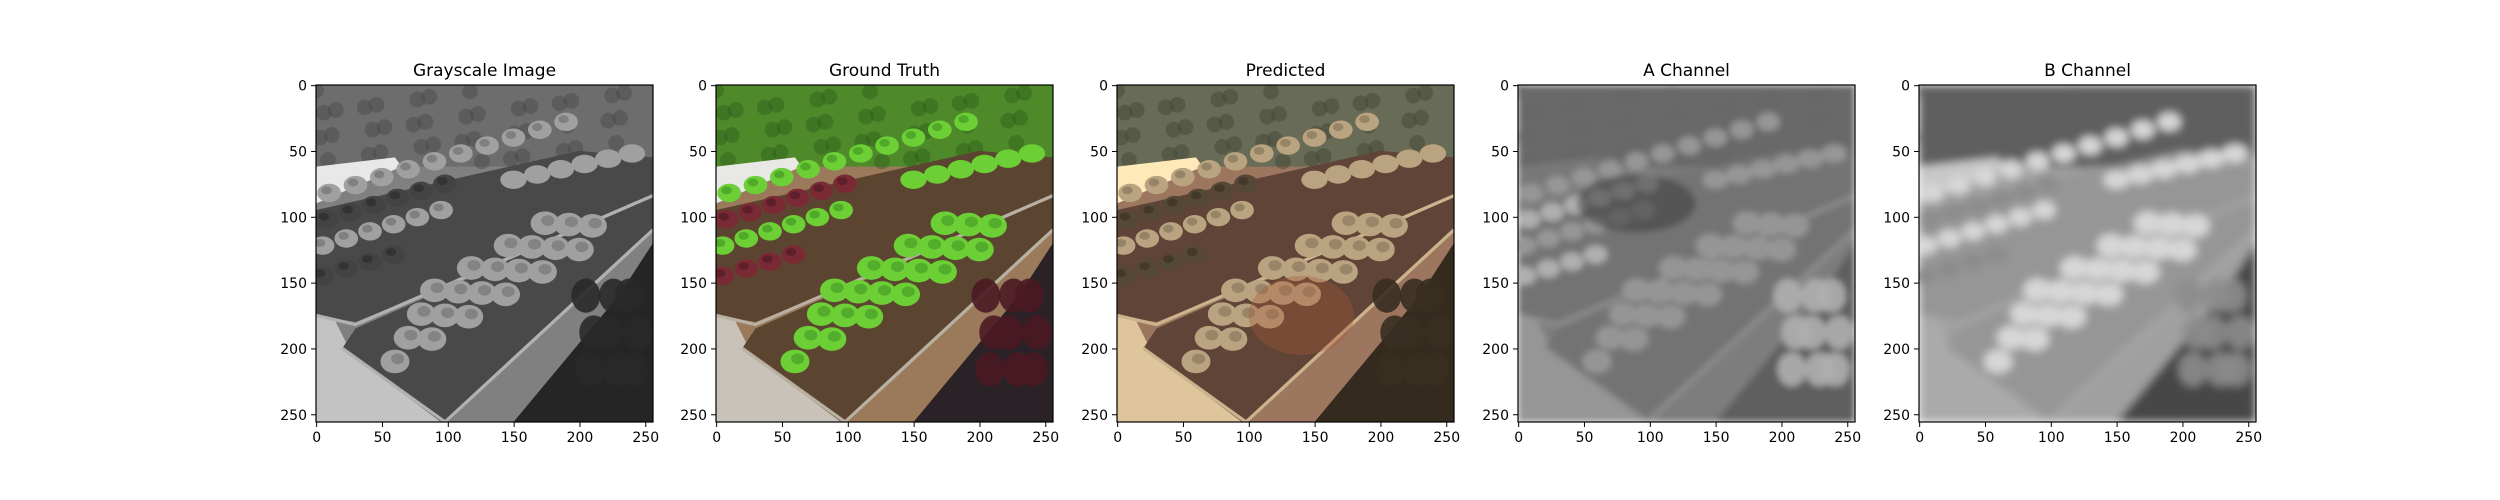 The width and height of the screenshot is (2500, 500). I want to click on panel-pred: Predicted 0 0 50 50 100 100 150 150 200 200 250 250, so click(1270, 253).